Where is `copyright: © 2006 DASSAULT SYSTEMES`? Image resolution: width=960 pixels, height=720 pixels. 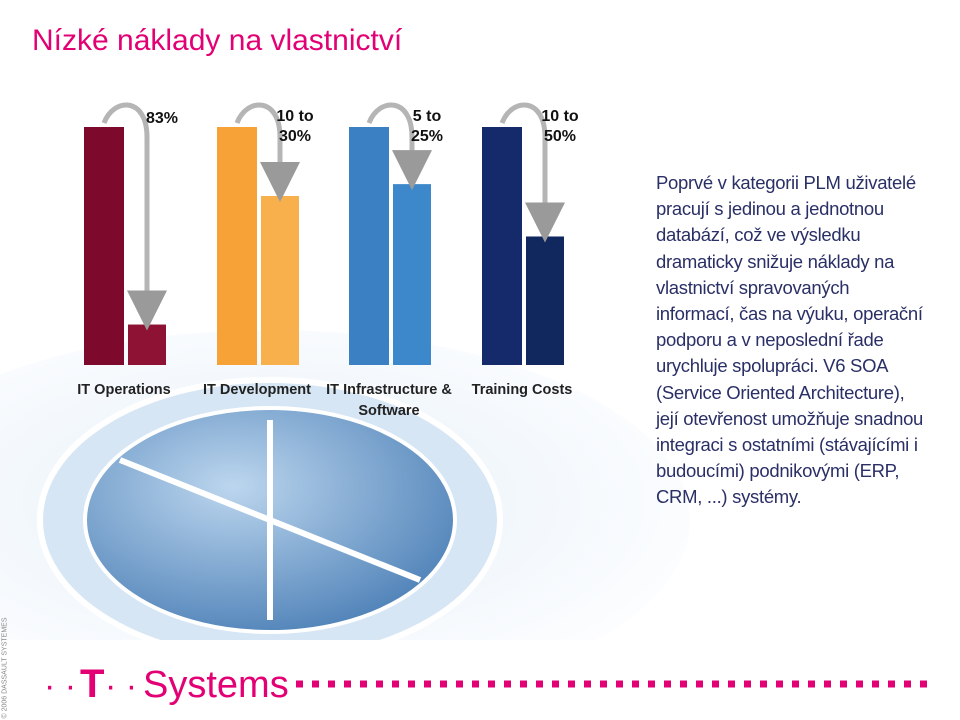 copyright: © 2006 DASSAULT SYSTEMES is located at coordinates (5, 668).